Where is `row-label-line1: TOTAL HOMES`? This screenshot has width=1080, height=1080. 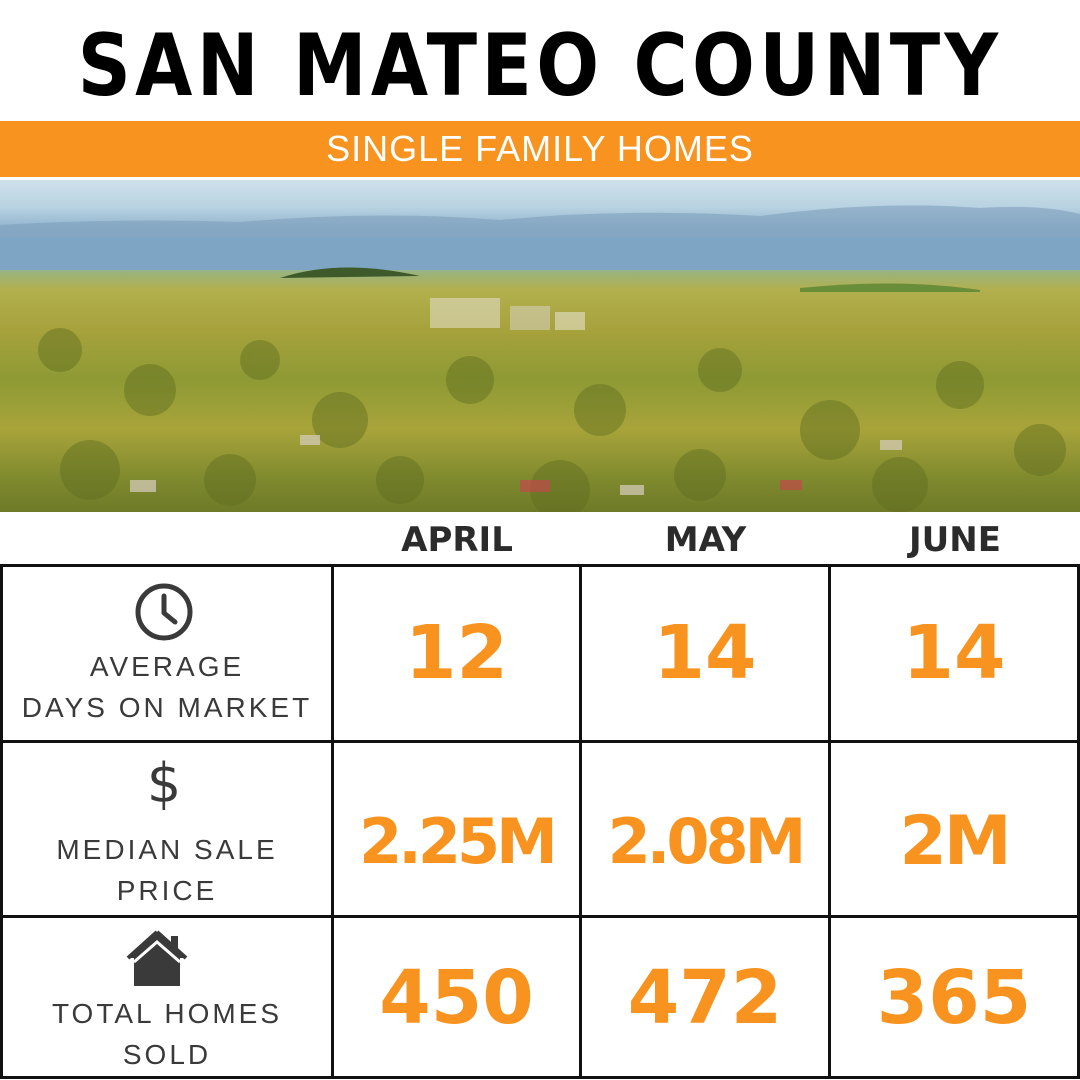
row-label-line1: TOTAL HOMES is located at coordinates (167, 1013).